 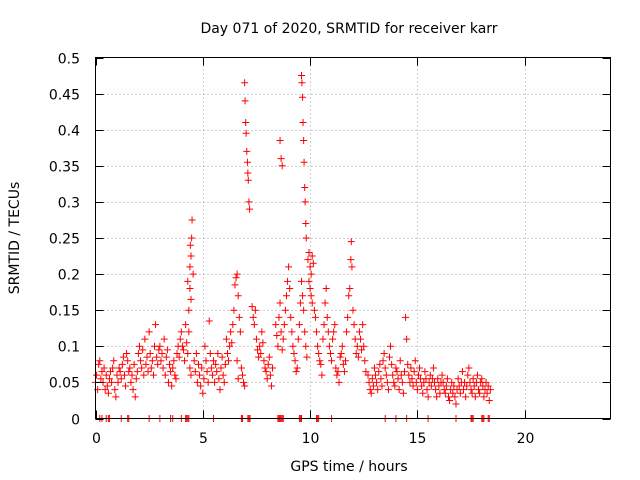 I want to click on y-tick-label: 0.1, so click(x=69, y=348).